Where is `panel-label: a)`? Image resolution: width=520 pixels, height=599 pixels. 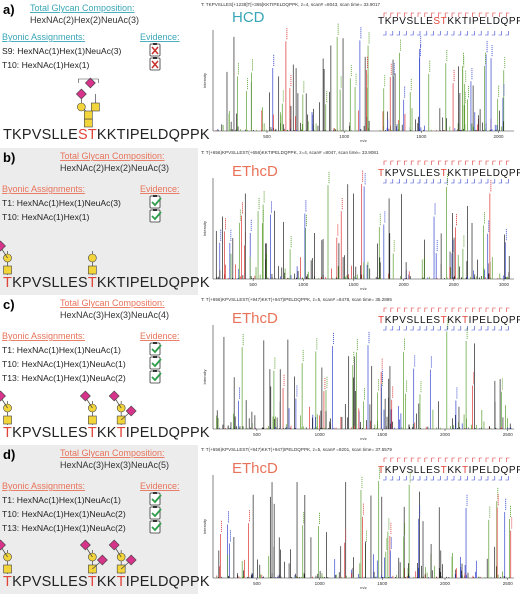 panel-label: a) is located at coordinates (9, 9).